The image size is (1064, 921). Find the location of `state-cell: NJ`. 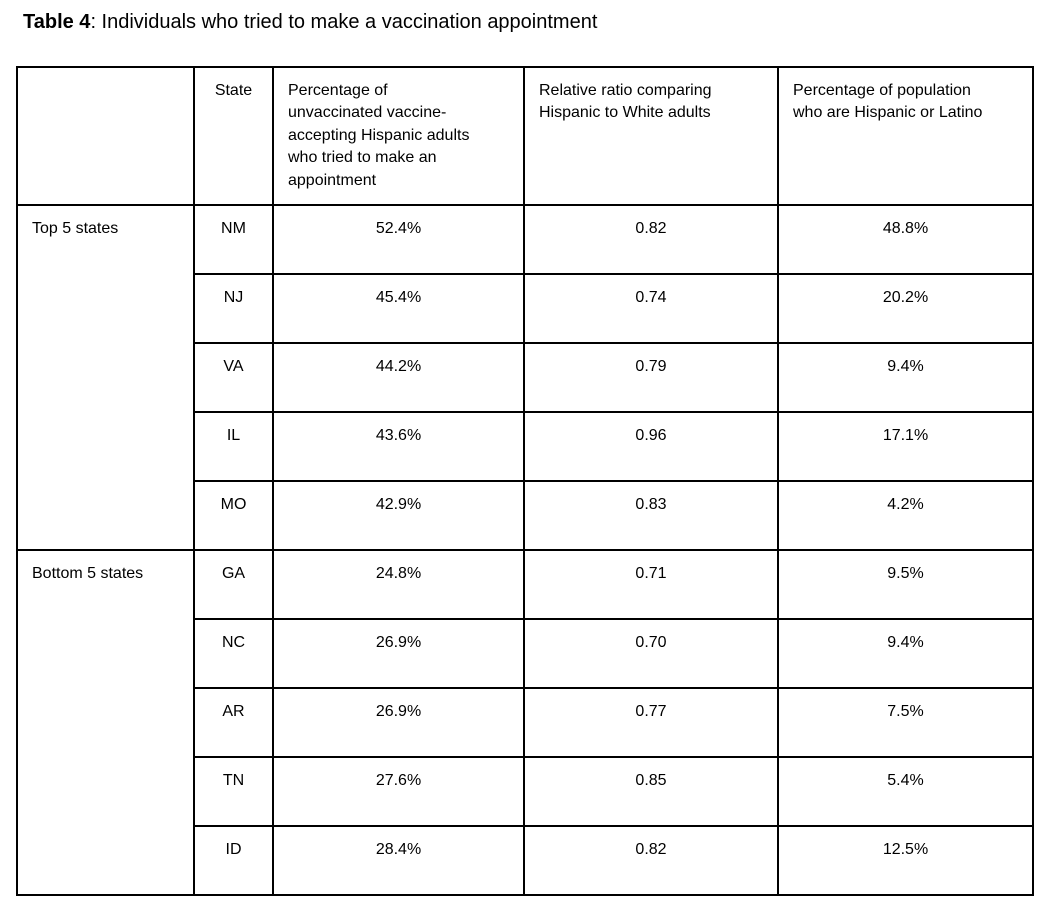

state-cell: NJ is located at coordinates (233, 308).